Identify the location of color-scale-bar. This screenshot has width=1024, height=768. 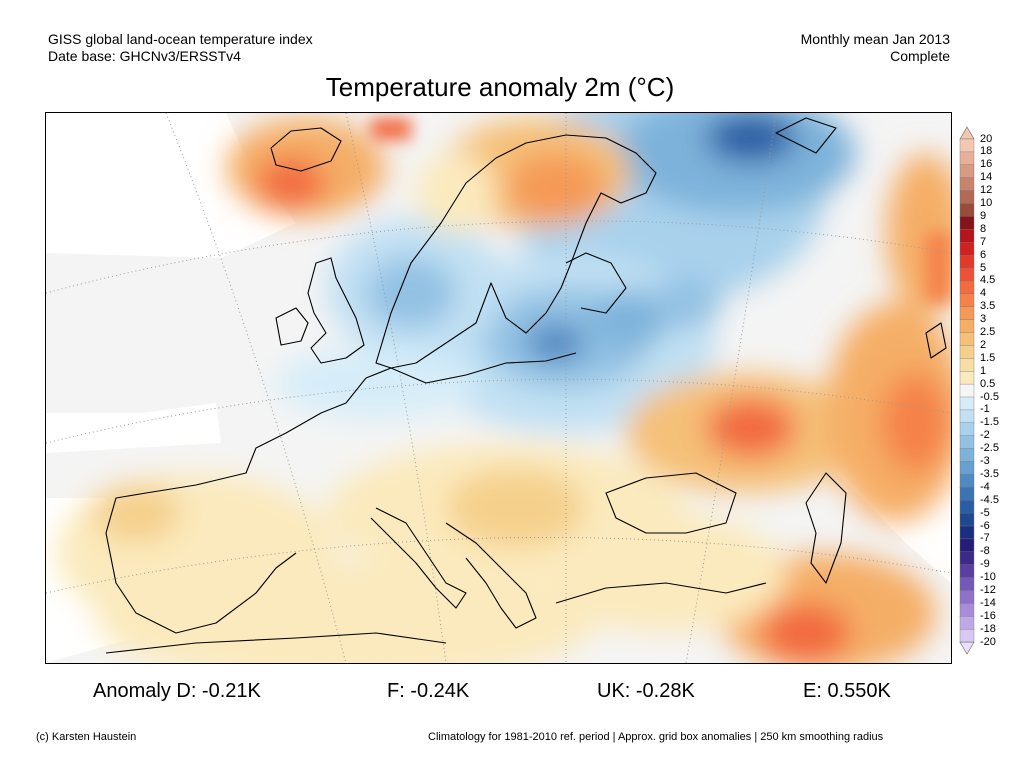
(967, 390).